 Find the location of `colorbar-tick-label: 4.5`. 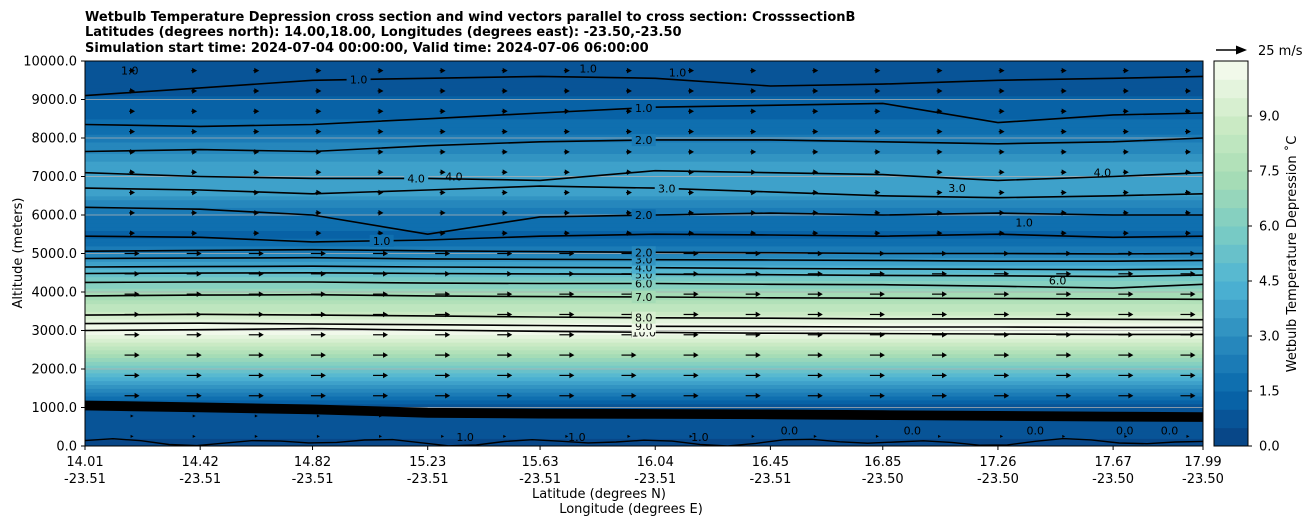

colorbar-tick-label: 4.5 is located at coordinates (1269, 282).